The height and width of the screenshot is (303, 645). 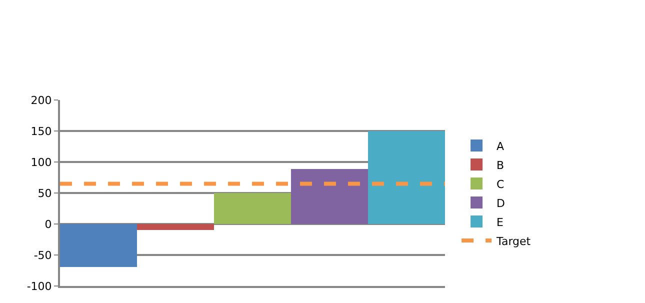 I want to click on legend-label: A, so click(x=500, y=146).